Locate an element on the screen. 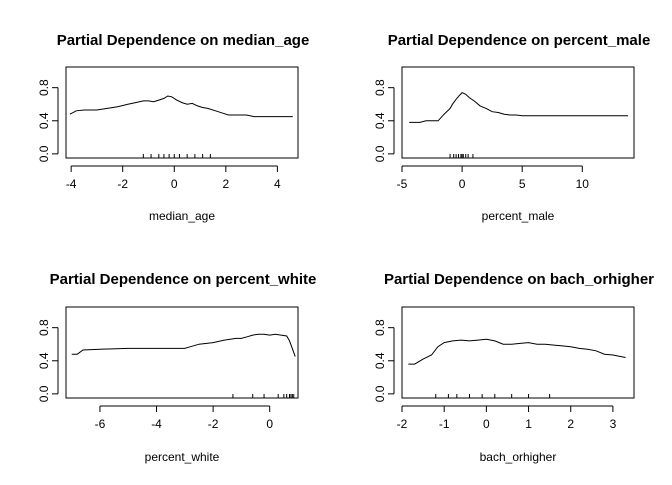  x-axis-label: bach_orhigher is located at coordinates (518, 457).